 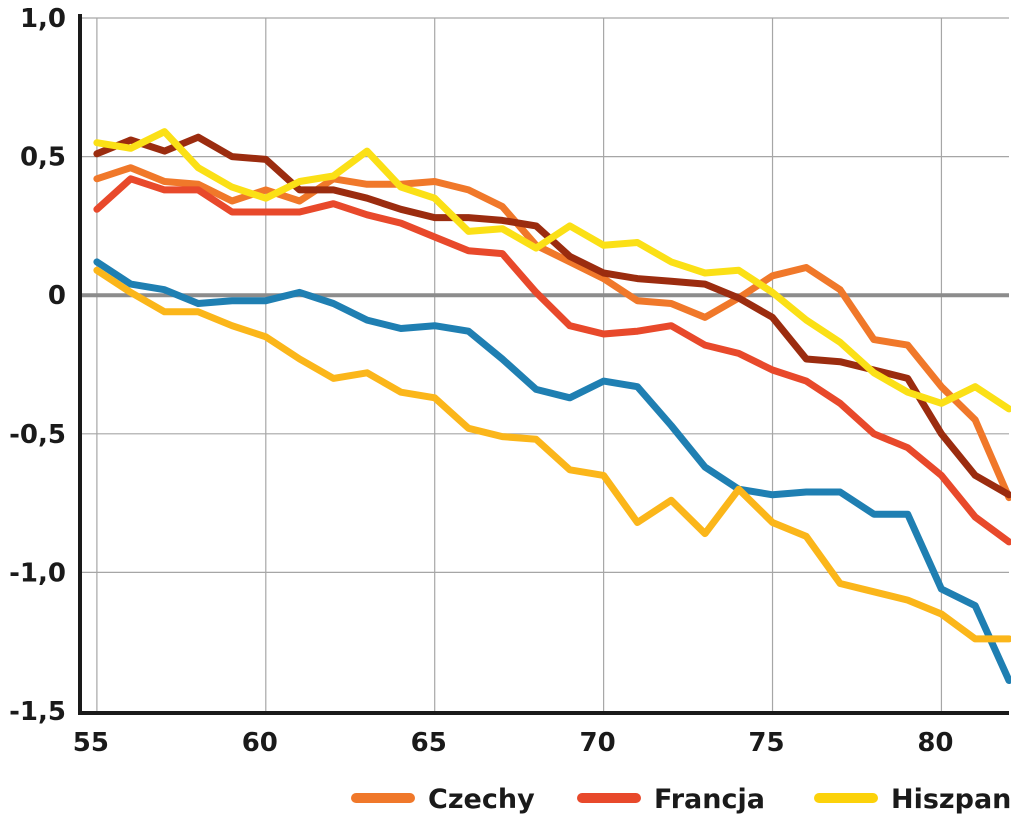 I want to click on y-tick-label-3: -0,5, so click(x=37, y=435).